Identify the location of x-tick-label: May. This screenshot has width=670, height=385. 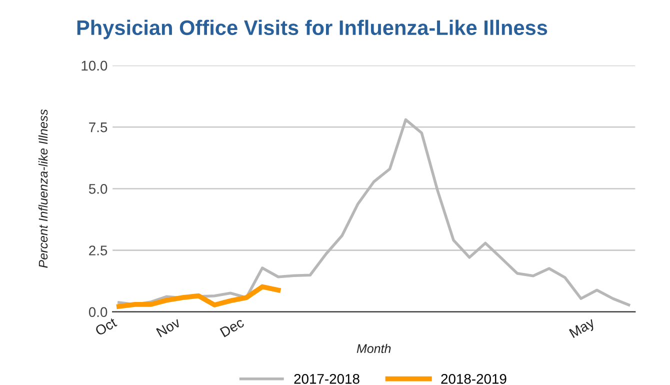
(582, 328).